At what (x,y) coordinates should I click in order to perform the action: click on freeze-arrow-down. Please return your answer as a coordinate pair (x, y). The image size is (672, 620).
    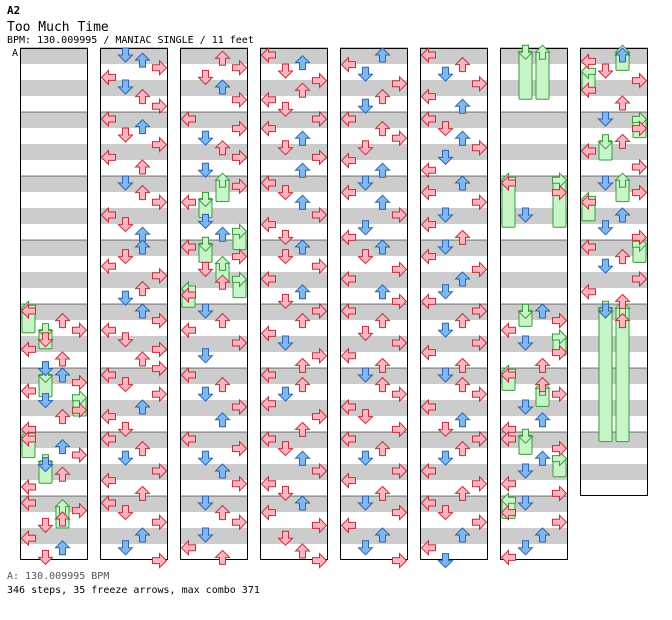
    Looking at the image, I should click on (605, 371).